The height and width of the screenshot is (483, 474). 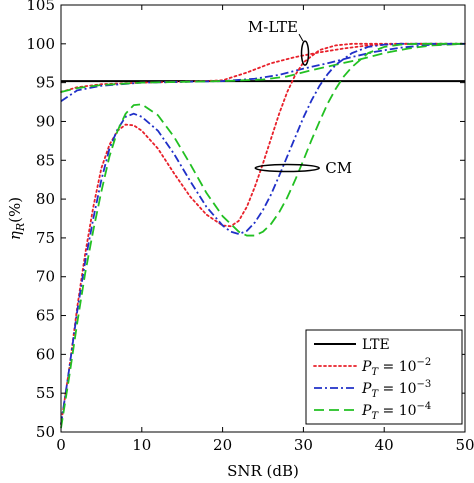 What do you see at coordinates (45, 316) in the screenshot?
I see `y-tick-label: 65` at bounding box center [45, 316].